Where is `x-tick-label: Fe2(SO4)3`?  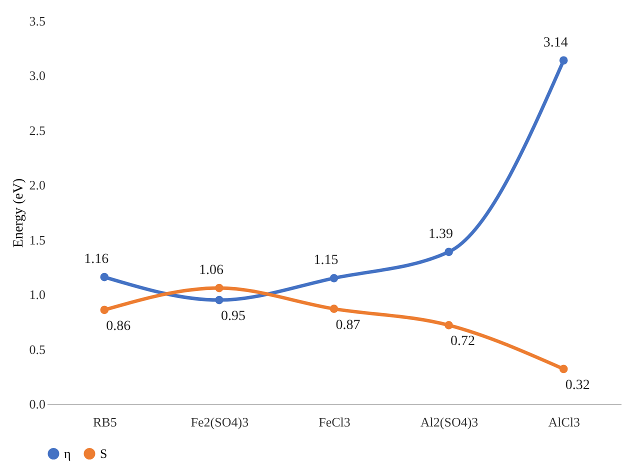
x-tick-label: Fe2(SO4)3 is located at coordinates (219, 422).